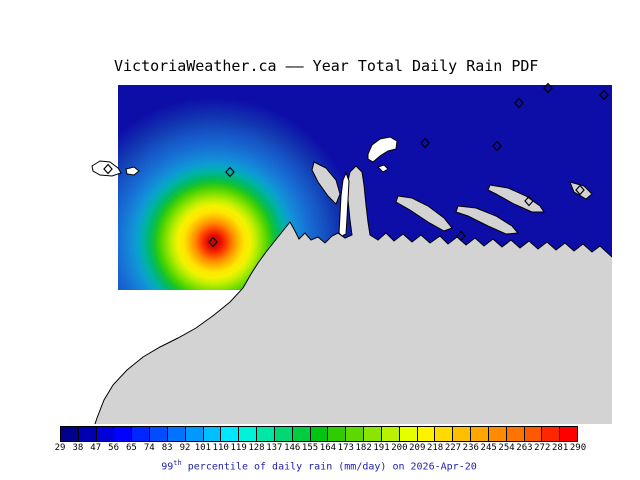 This screenshot has height=480, width=640. I want to click on colorbar-tick: 65, so click(131, 448).